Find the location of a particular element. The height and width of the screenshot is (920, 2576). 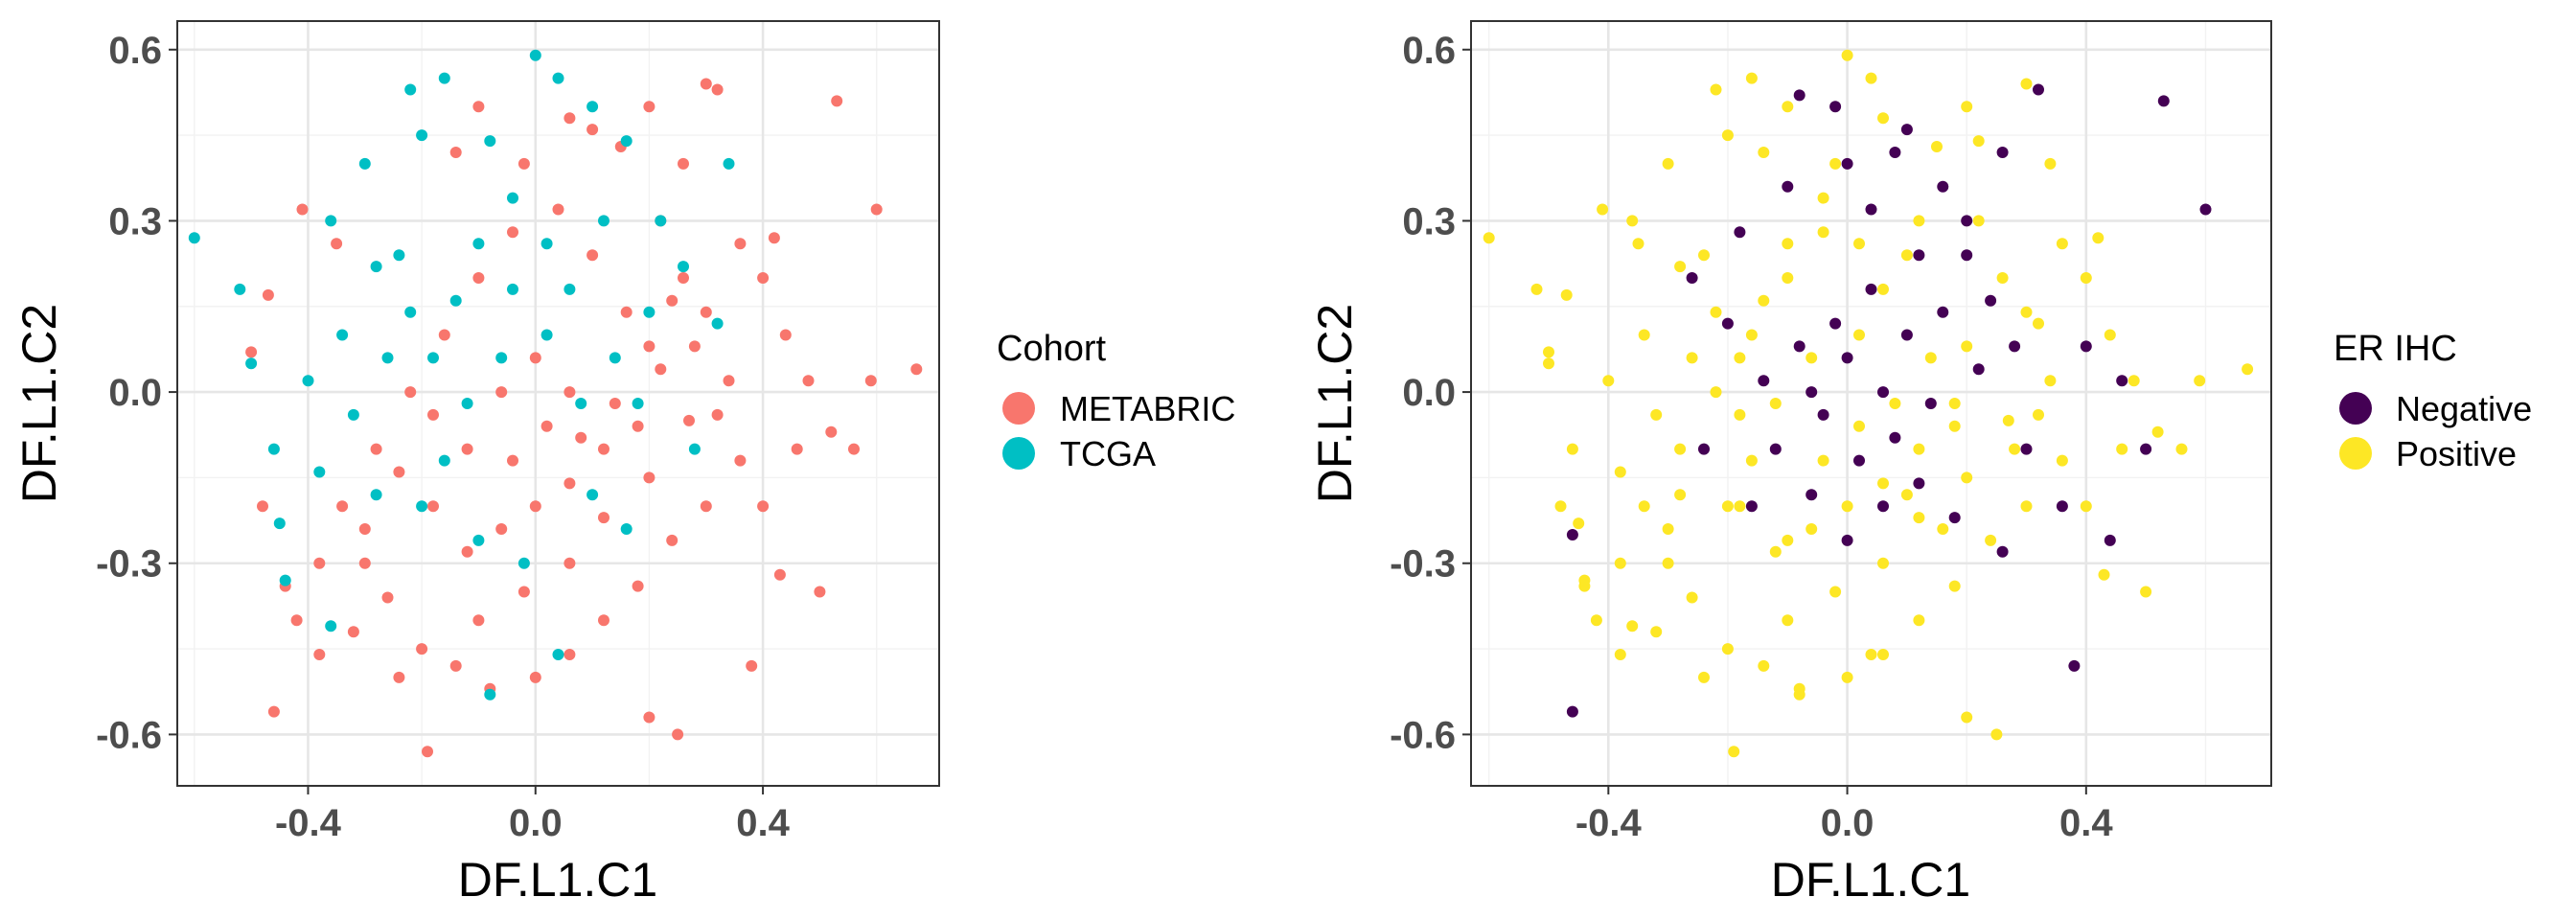

right-x-axis-title: DF.L1.C1 is located at coordinates (1870, 880).